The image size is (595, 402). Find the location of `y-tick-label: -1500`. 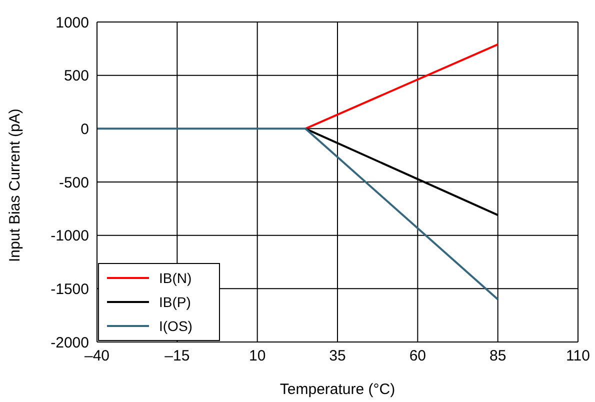

y-tick-label: -1500 is located at coordinates (69, 289).